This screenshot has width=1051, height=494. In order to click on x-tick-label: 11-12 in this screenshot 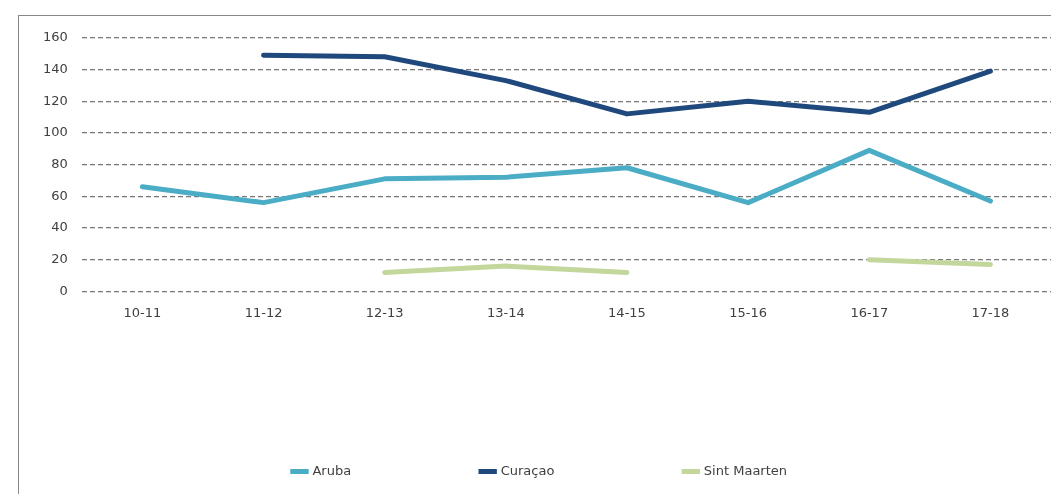, I will do `click(263, 312)`.